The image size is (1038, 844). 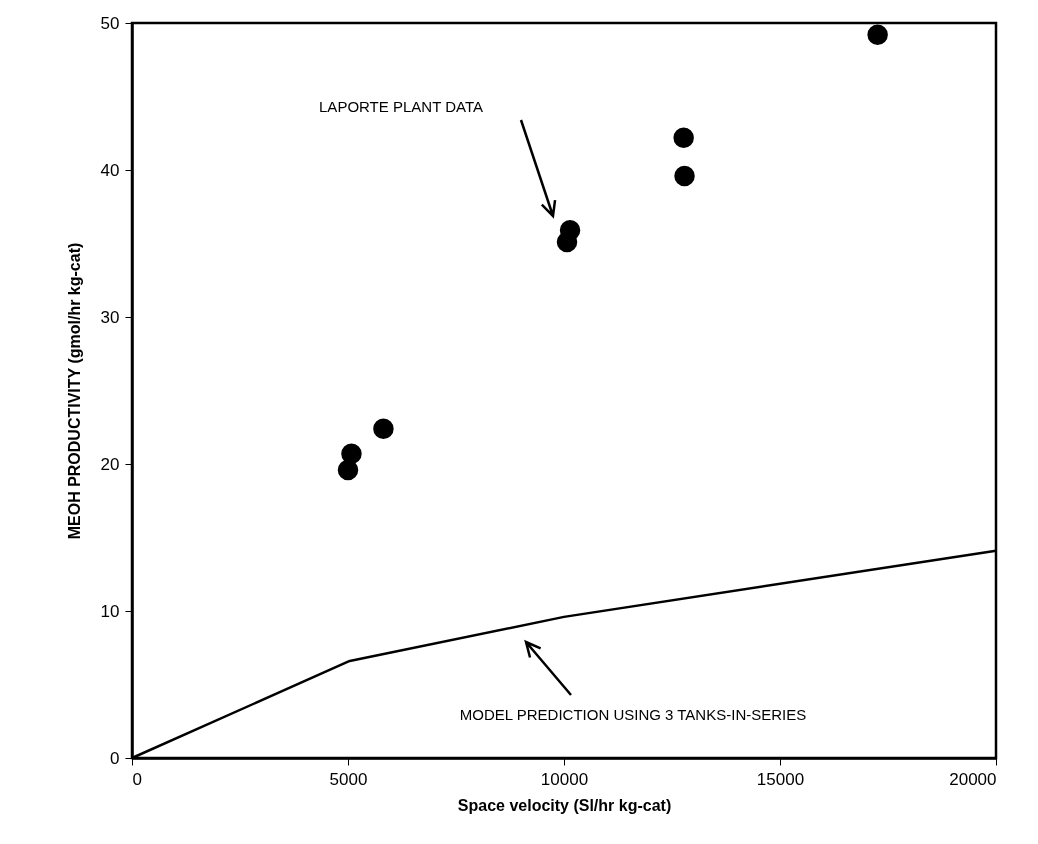 What do you see at coordinates (110, 464) in the screenshot?
I see `y-tick-label: 20` at bounding box center [110, 464].